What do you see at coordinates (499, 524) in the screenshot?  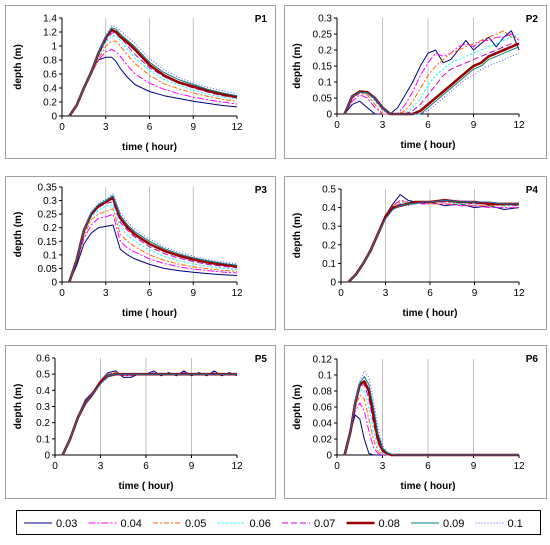 I see `legend-item: 0.1` at bounding box center [499, 524].